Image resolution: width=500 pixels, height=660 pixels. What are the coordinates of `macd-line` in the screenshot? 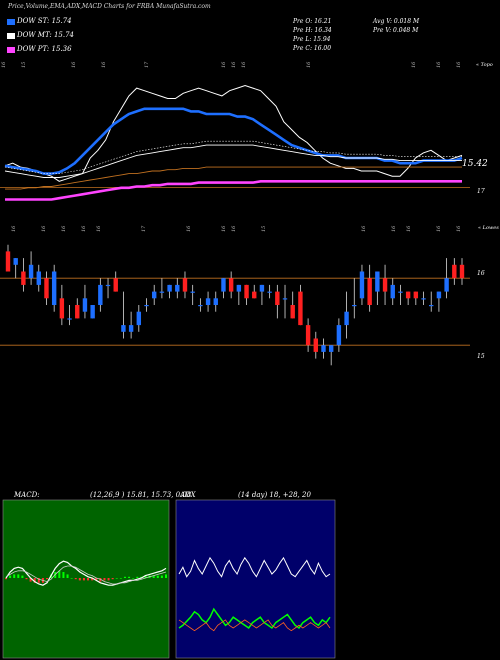 It's located at (86, 573).